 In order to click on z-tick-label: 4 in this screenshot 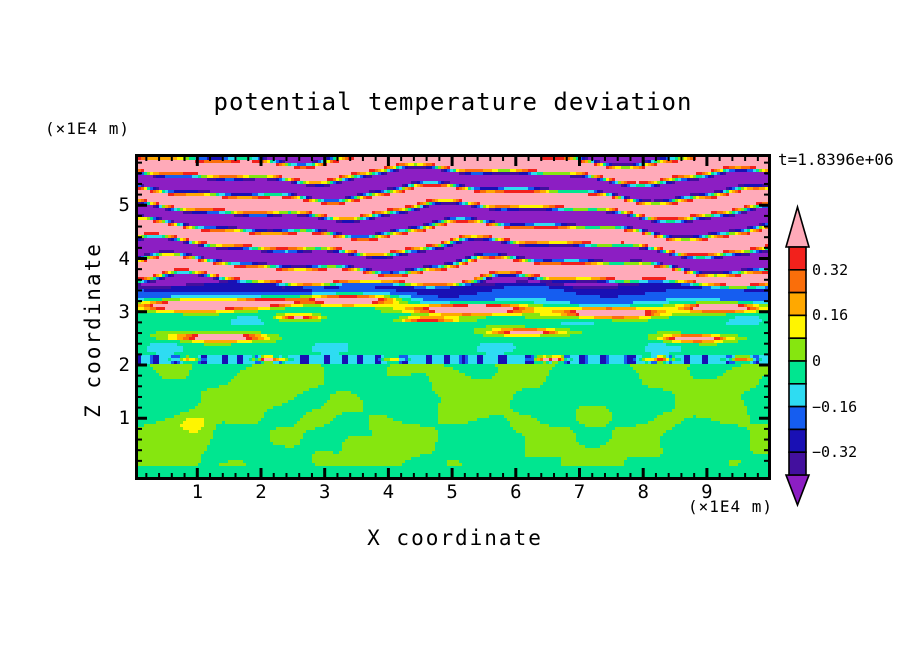, I will do `click(124, 258)`.